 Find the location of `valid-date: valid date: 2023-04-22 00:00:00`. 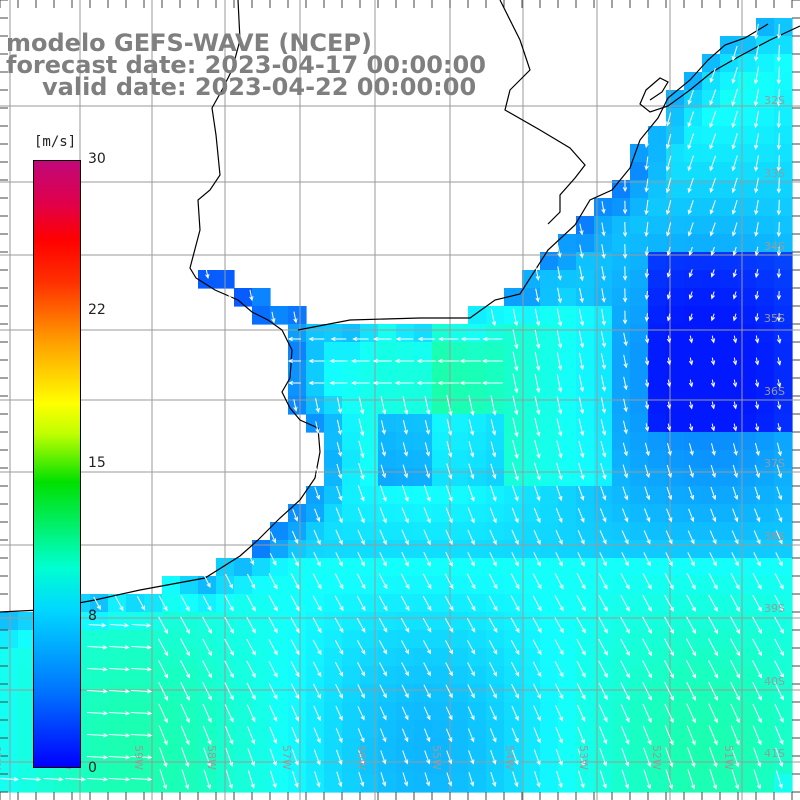

valid-date: valid date: 2023-04-22 00:00:00 is located at coordinates (259, 87).